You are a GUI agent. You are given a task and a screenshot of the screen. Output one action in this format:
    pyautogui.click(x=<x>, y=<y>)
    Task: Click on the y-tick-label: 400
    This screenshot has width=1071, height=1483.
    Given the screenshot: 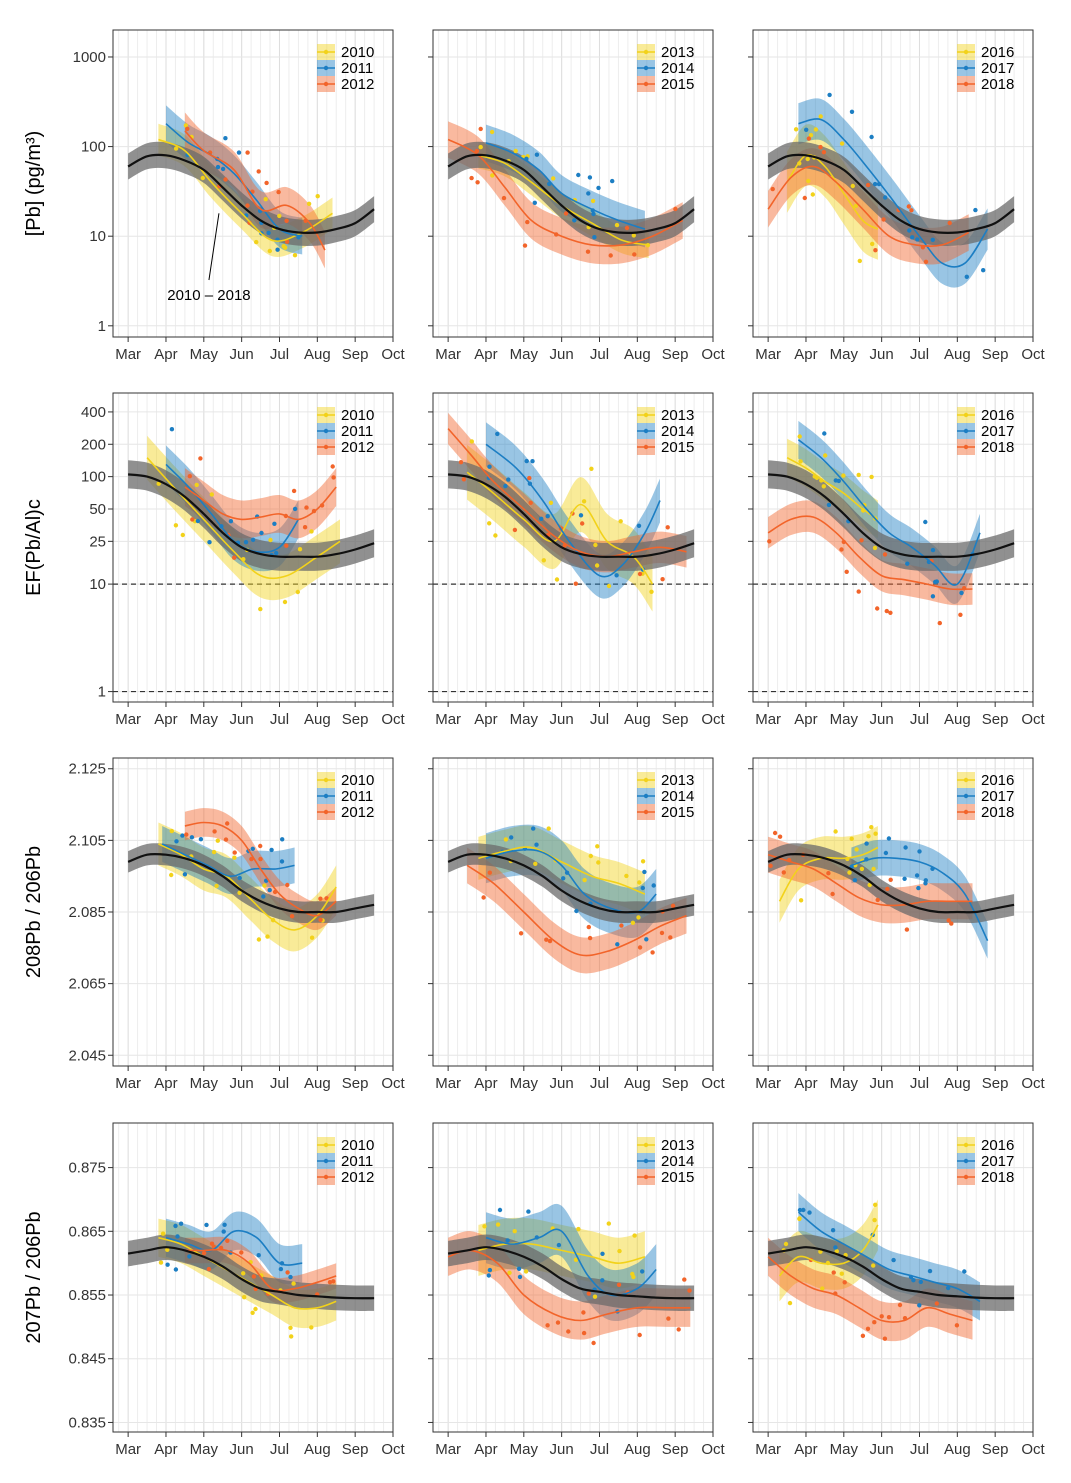 What is the action you would take?
    pyautogui.click(x=93, y=412)
    